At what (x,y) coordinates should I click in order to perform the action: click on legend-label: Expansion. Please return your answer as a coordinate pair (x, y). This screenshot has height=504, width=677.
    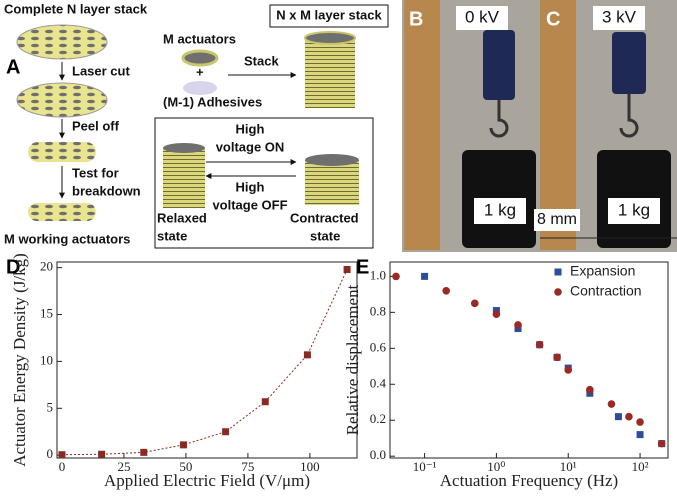
    Looking at the image, I should click on (602, 271).